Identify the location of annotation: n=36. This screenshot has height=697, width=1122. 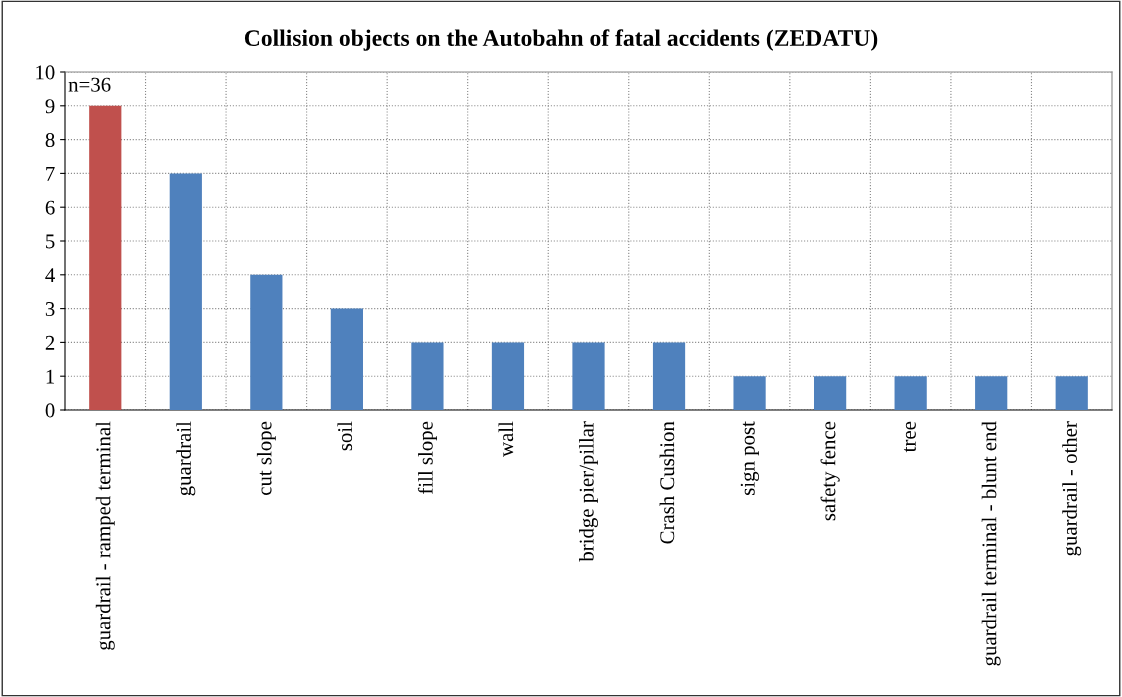
(89, 84).